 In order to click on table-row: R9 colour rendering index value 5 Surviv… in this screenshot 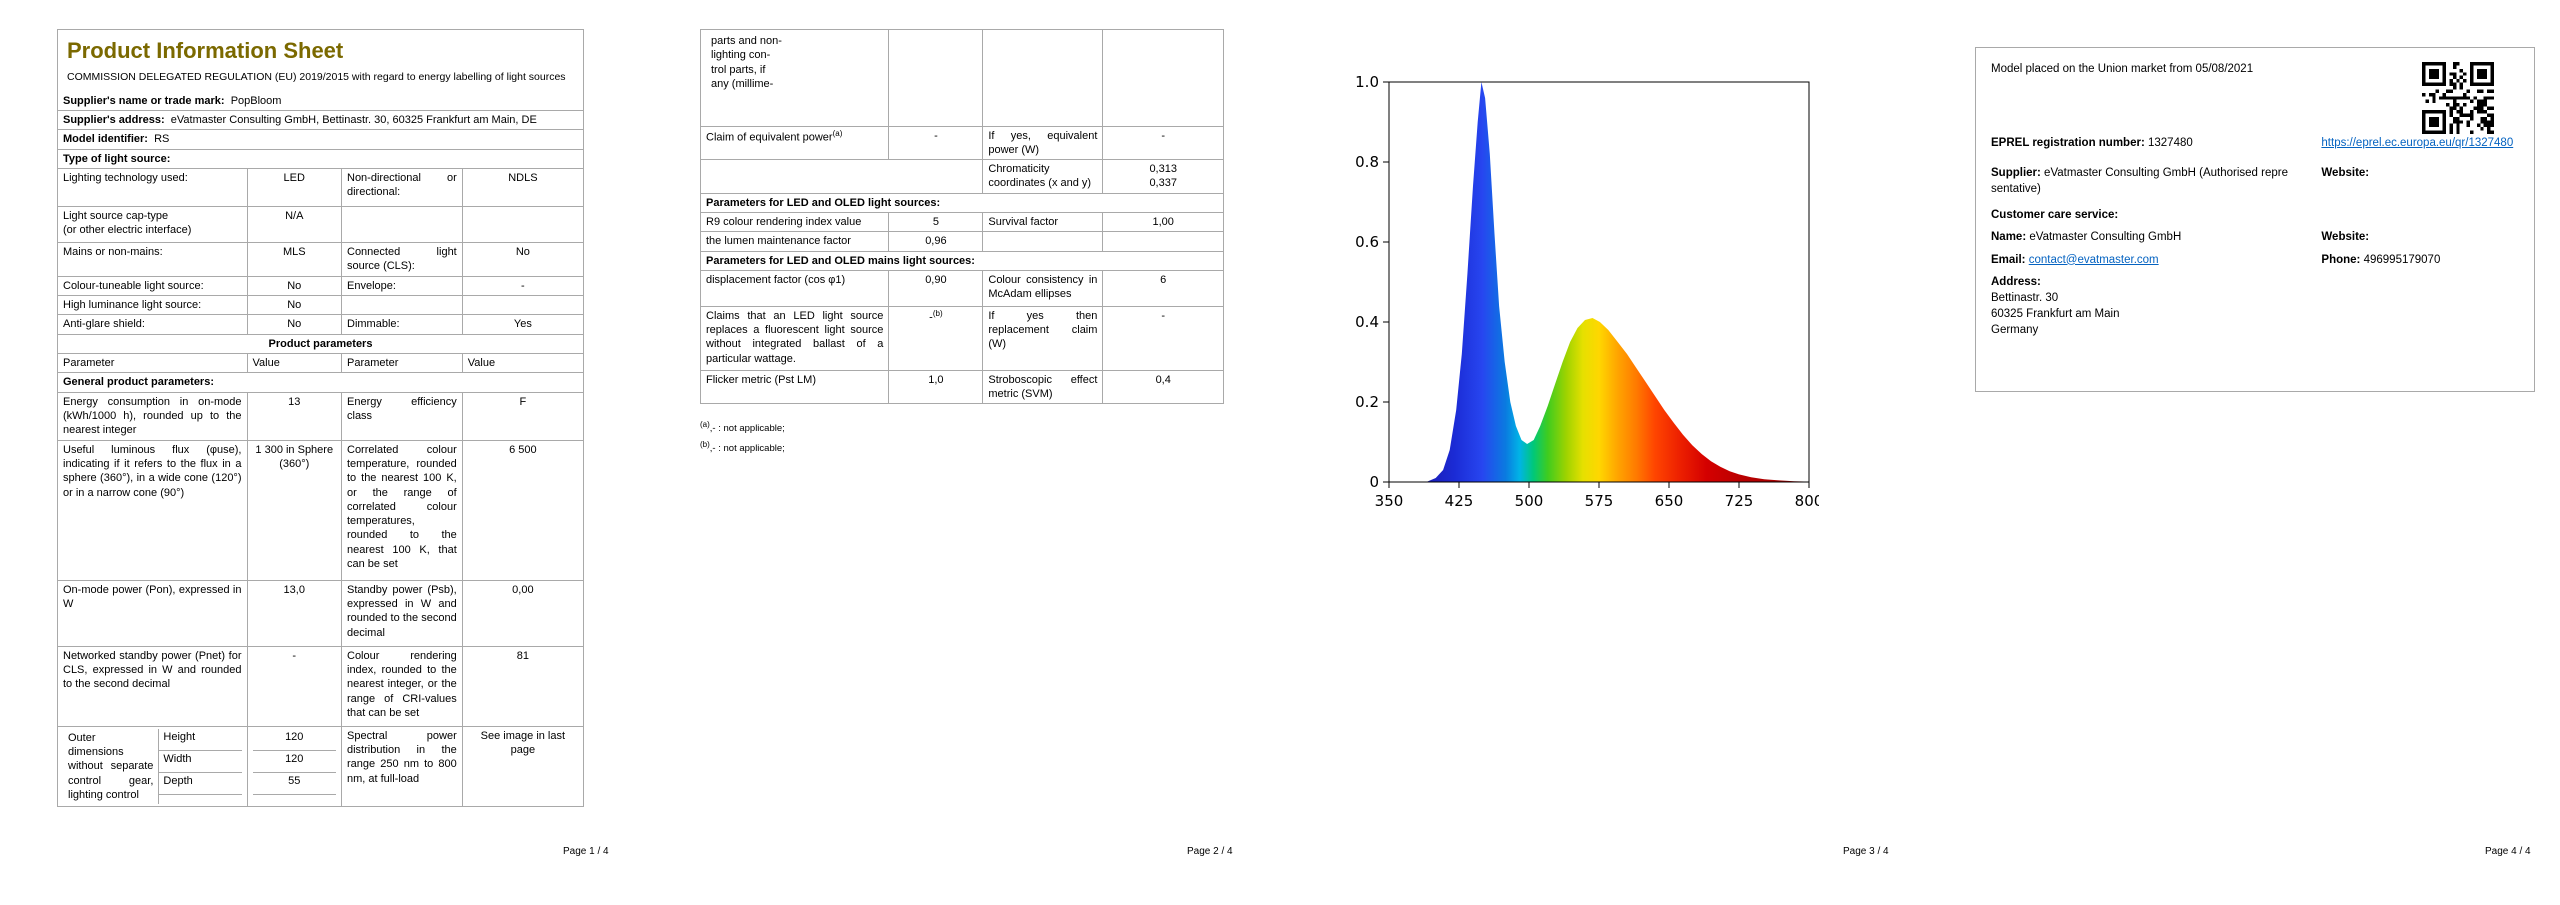, I will do `click(962, 222)`.